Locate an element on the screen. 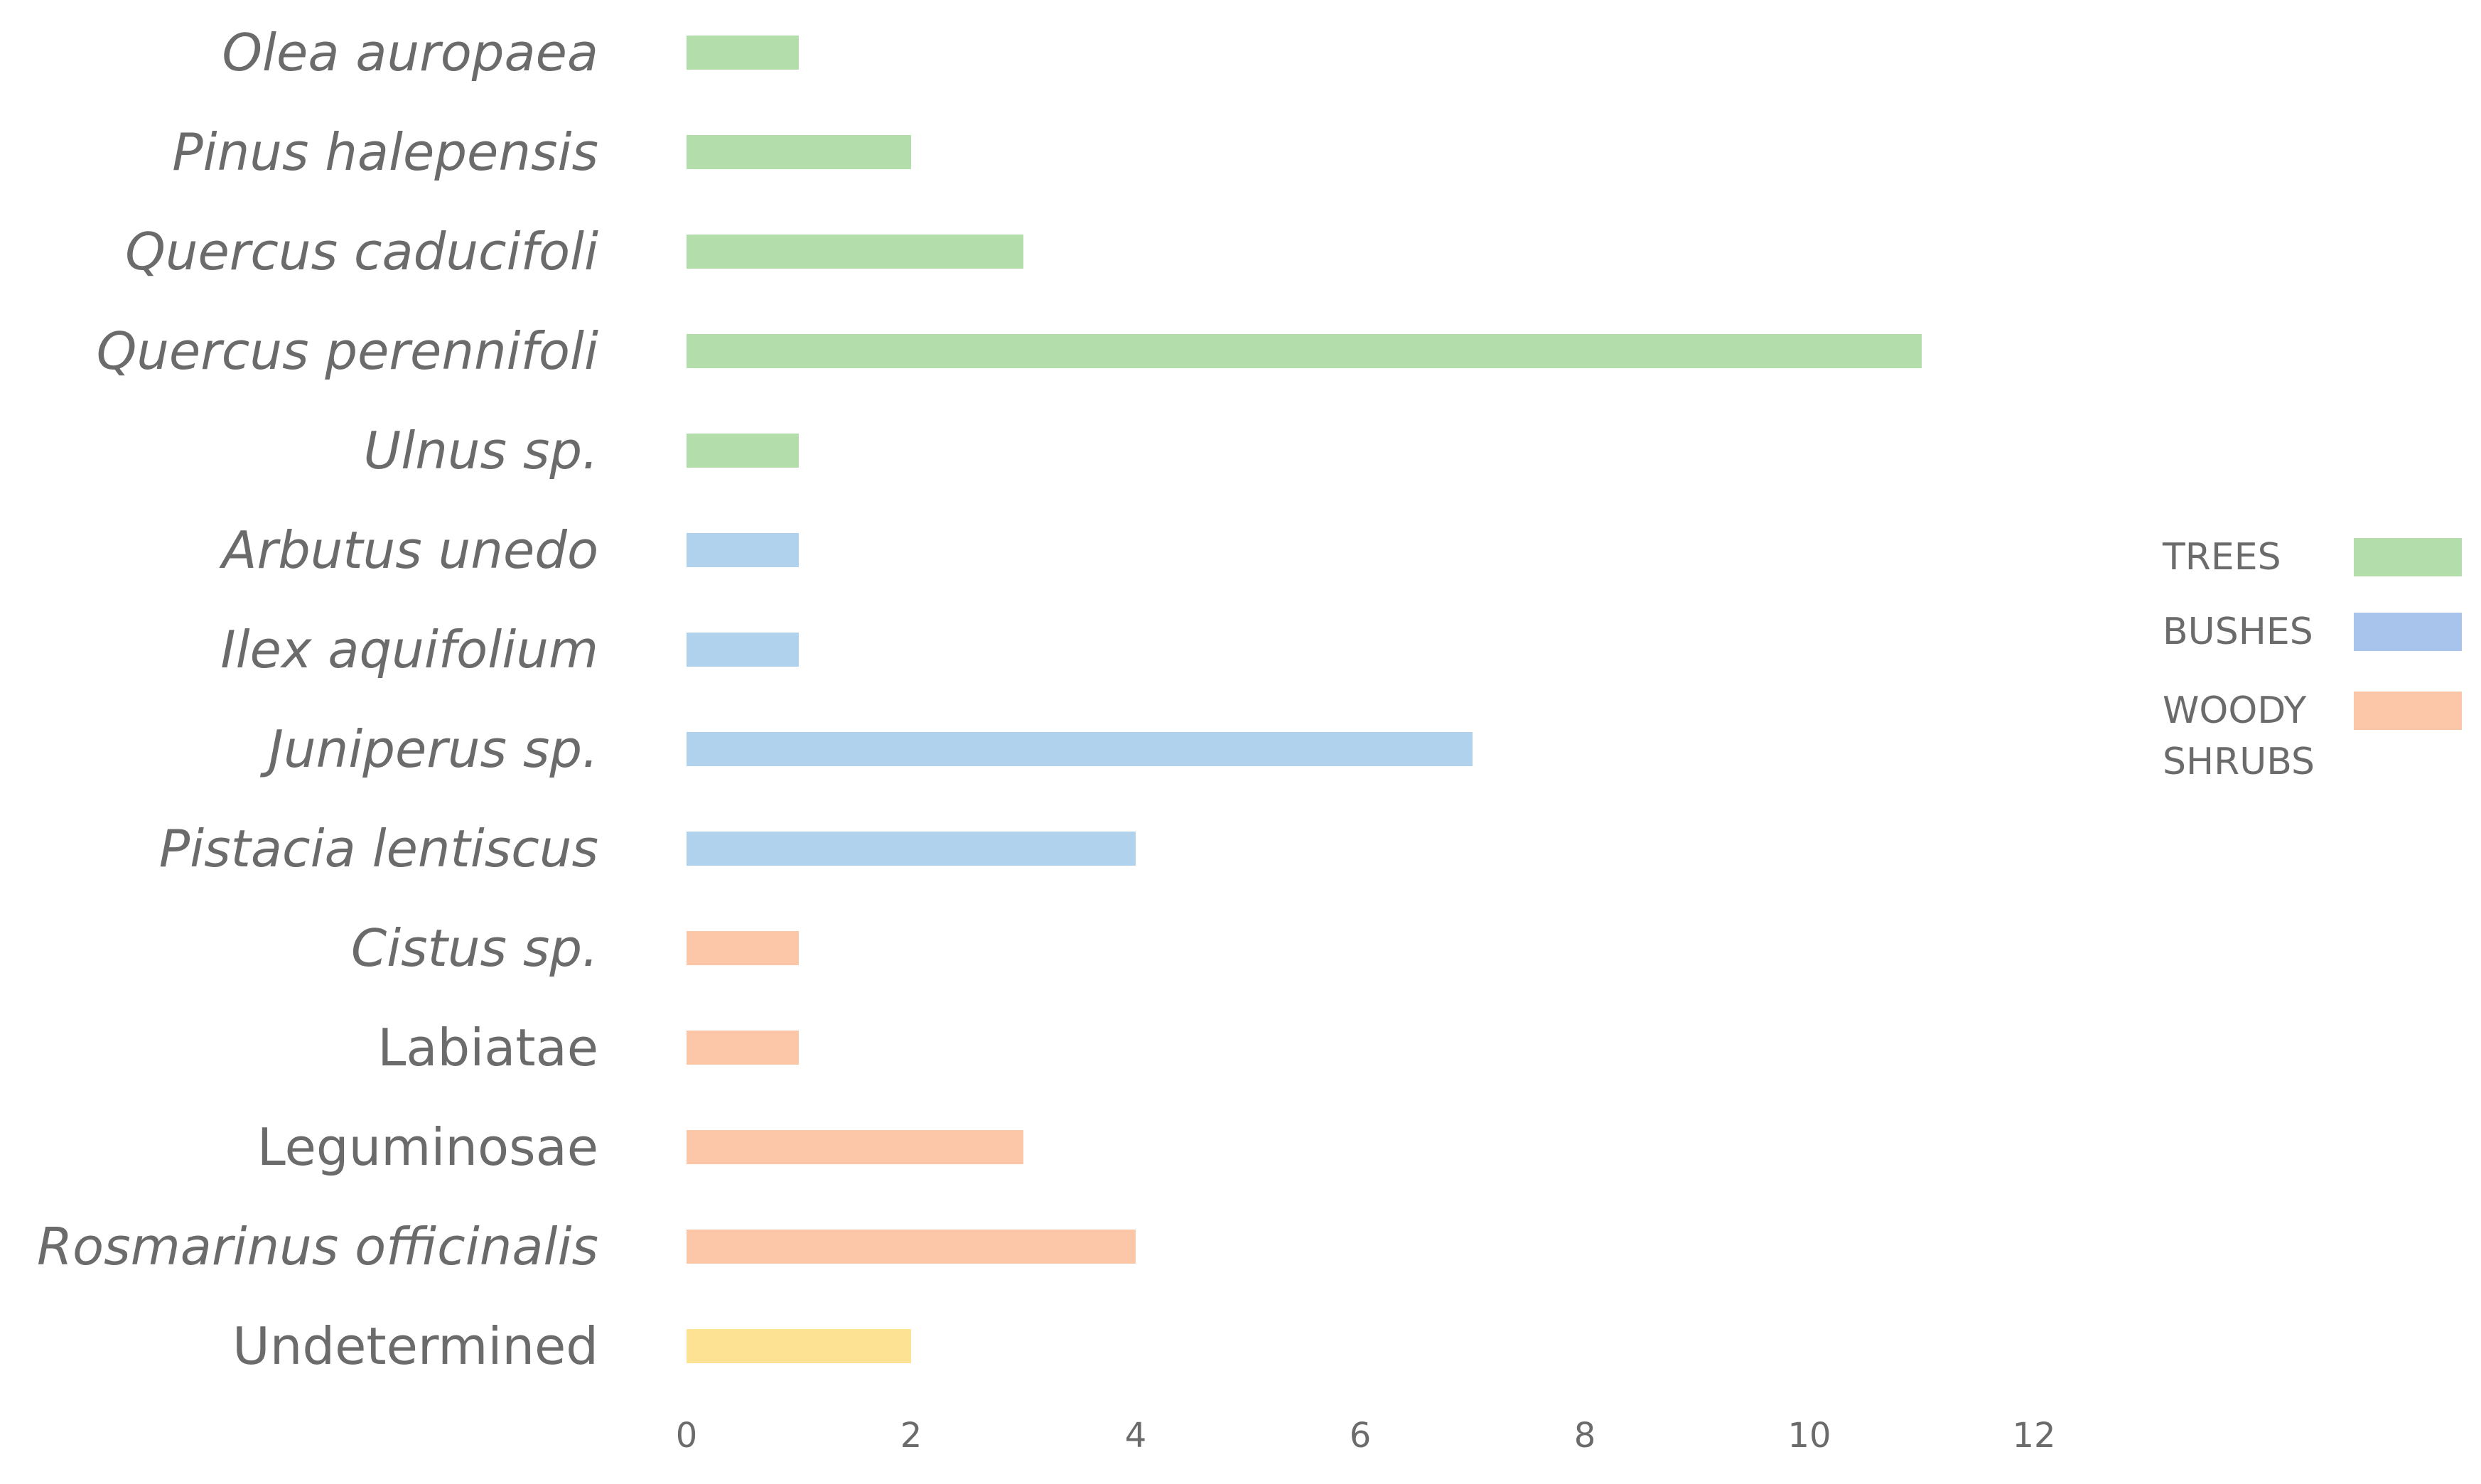 This screenshot has height=1484, width=2481. category-label-leguminosae: Leguminosae is located at coordinates (427, 1147).